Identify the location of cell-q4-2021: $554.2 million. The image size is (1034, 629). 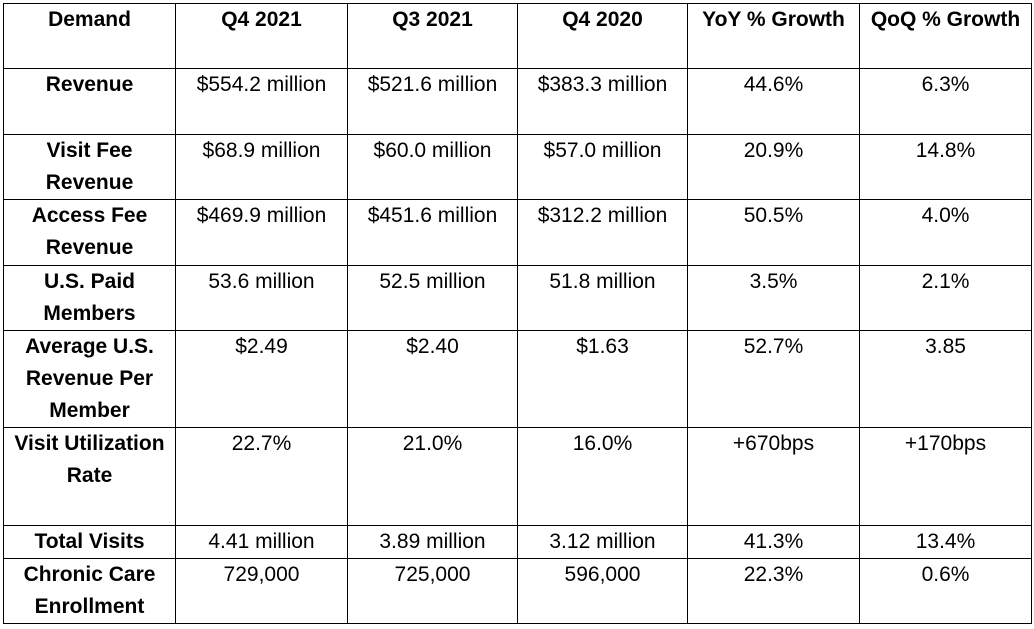
(261, 101).